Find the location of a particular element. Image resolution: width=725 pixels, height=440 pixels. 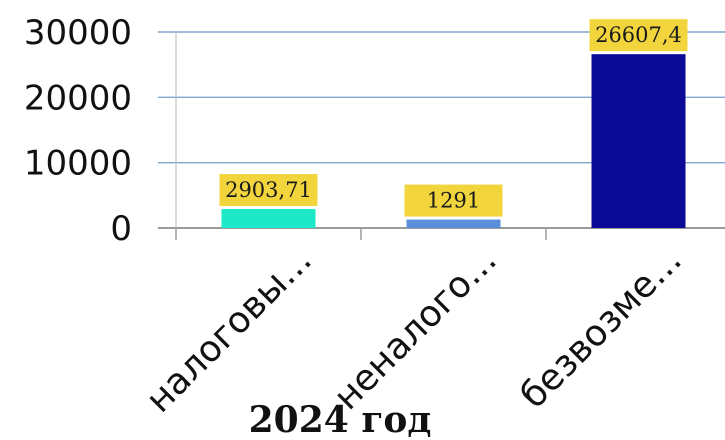

y-tick-label: 30000 is located at coordinates (78, 33).